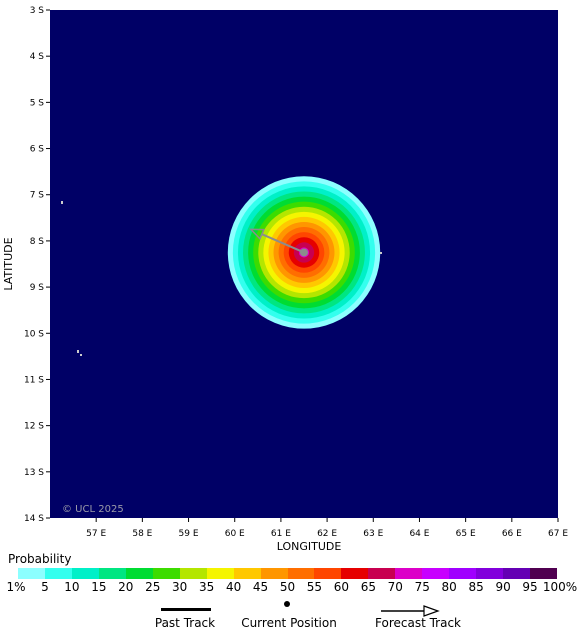  I want to click on legend-tick-label: 45, so click(260, 587).